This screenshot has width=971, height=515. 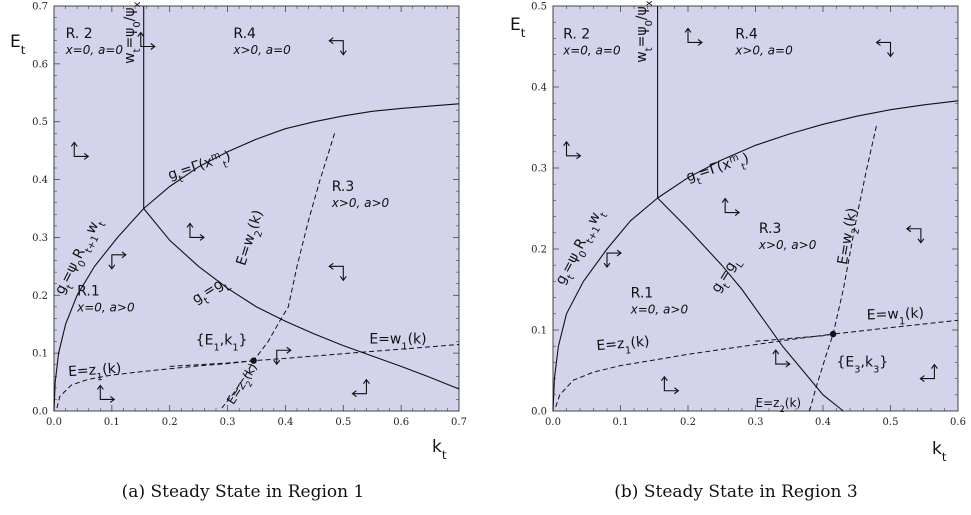 I want to click on panel-b-region-title: R.4, so click(x=746, y=34).